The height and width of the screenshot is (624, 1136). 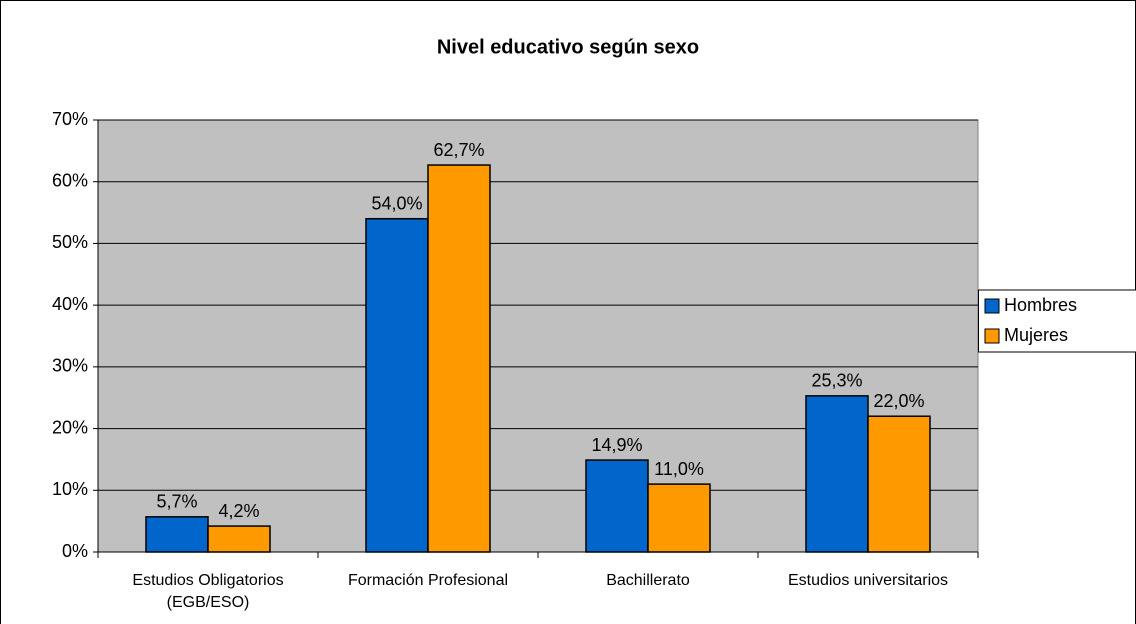 What do you see at coordinates (70, 366) in the screenshot?
I see `y-tick-label: 30%` at bounding box center [70, 366].